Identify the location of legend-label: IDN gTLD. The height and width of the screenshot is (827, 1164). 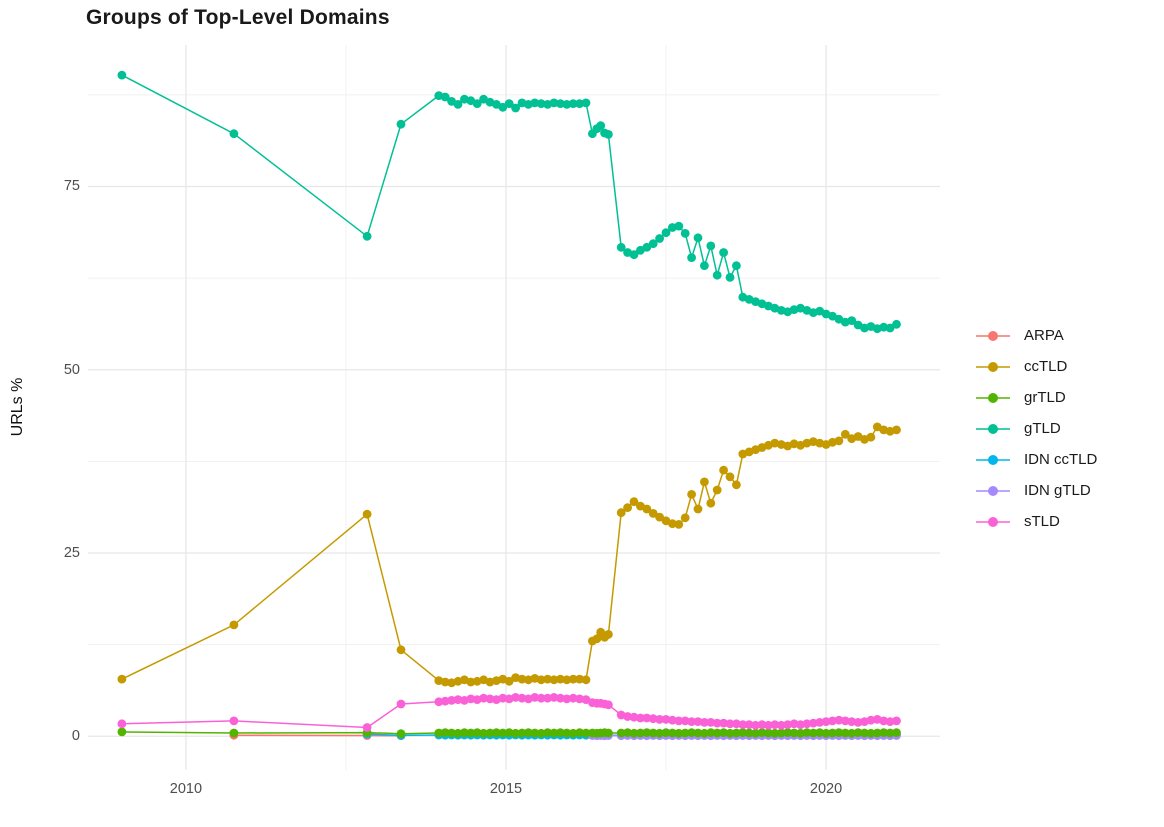
(1057, 490).